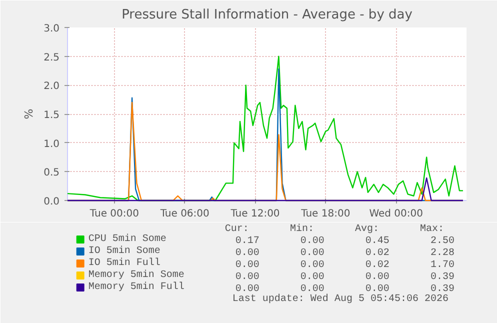 This screenshot has height=323, width=497. Describe the element at coordinates (236, 229) in the screenshot. I see `text: Cur:` at that location.